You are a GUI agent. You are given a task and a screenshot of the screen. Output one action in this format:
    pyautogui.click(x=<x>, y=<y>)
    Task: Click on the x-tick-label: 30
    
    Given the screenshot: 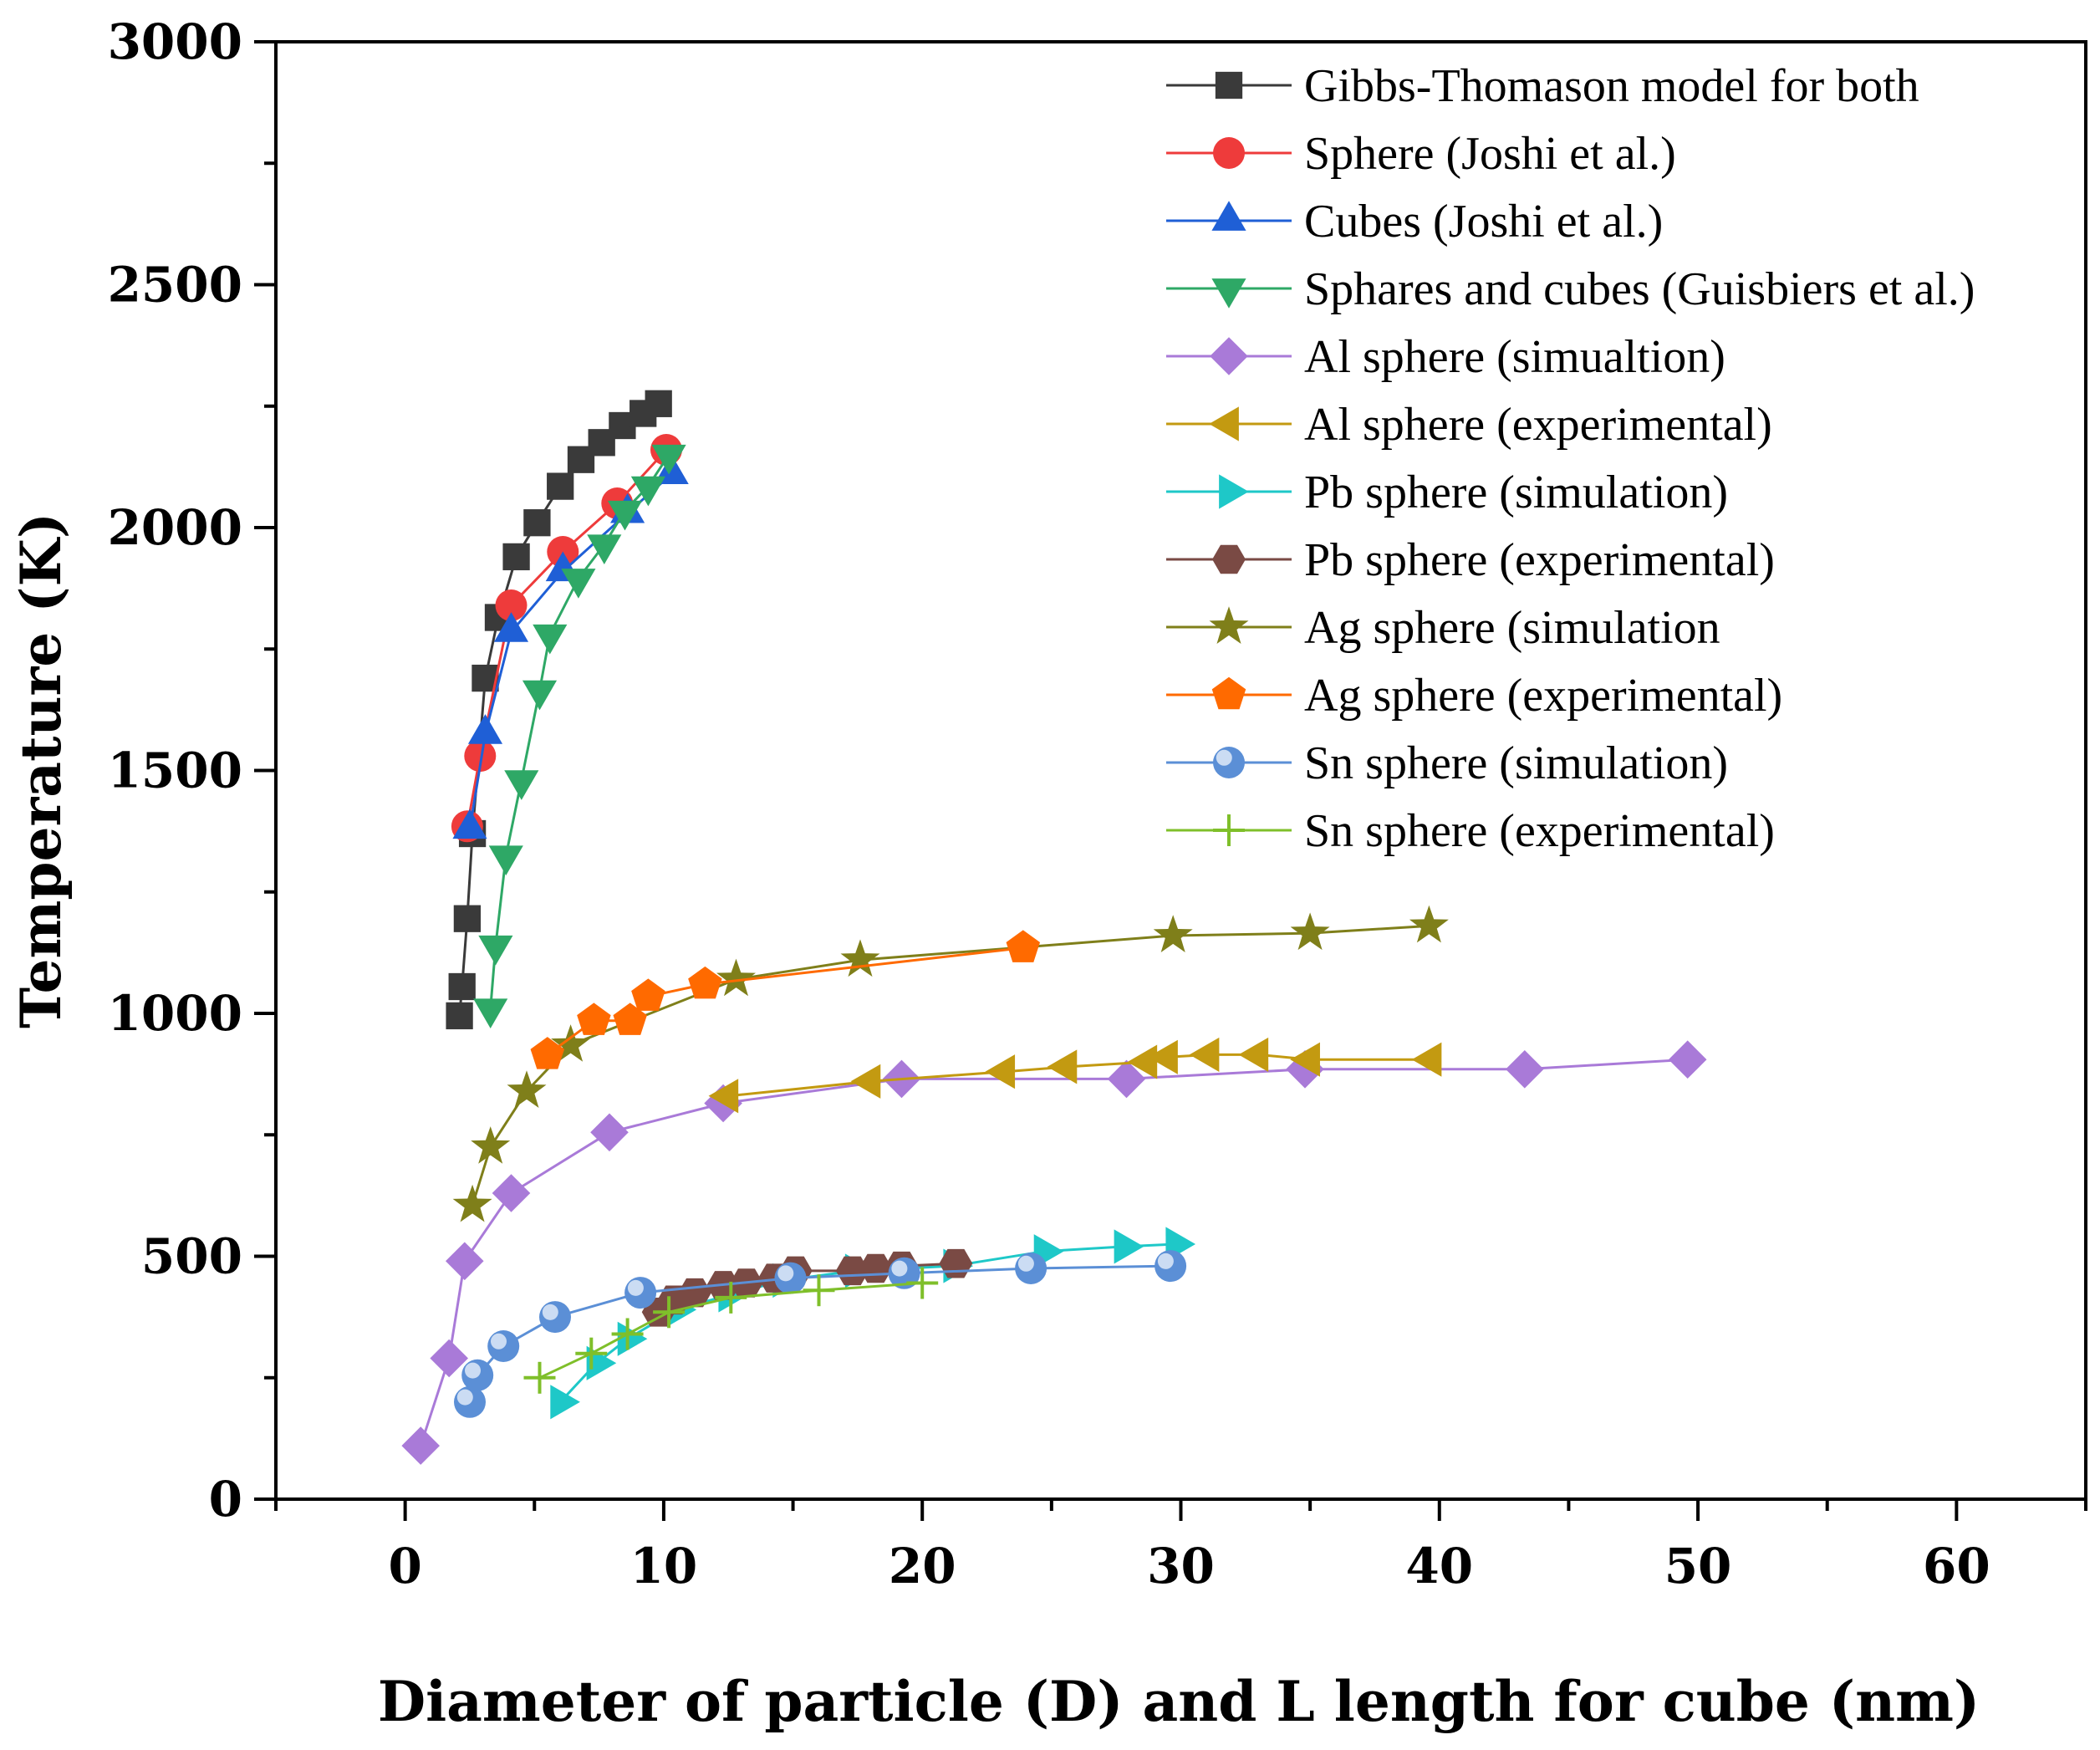 What is the action you would take?
    pyautogui.click(x=1181, y=1566)
    